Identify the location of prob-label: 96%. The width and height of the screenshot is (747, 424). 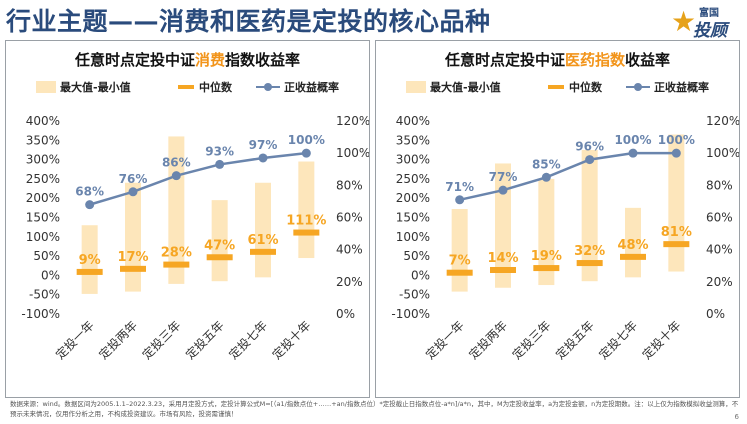
(589, 147).